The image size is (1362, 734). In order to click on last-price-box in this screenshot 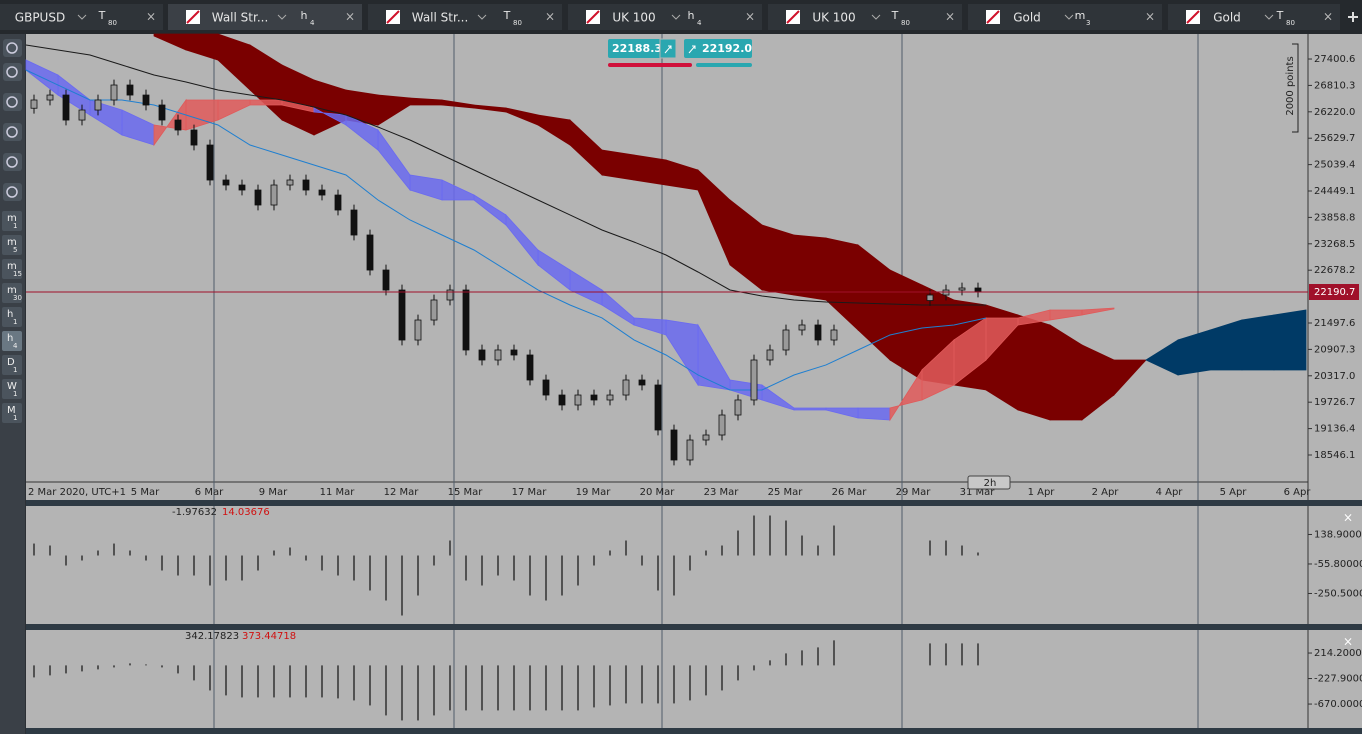, I will do `click(1334, 292)`.